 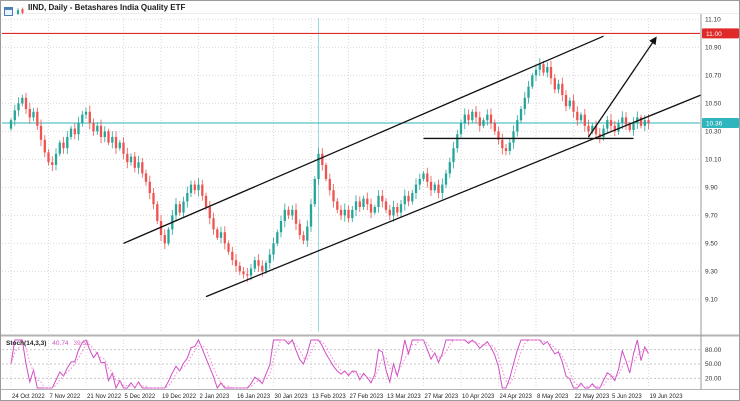 What do you see at coordinates (711, 272) in the screenshot?
I see `svg-text: 9.30` at bounding box center [711, 272].